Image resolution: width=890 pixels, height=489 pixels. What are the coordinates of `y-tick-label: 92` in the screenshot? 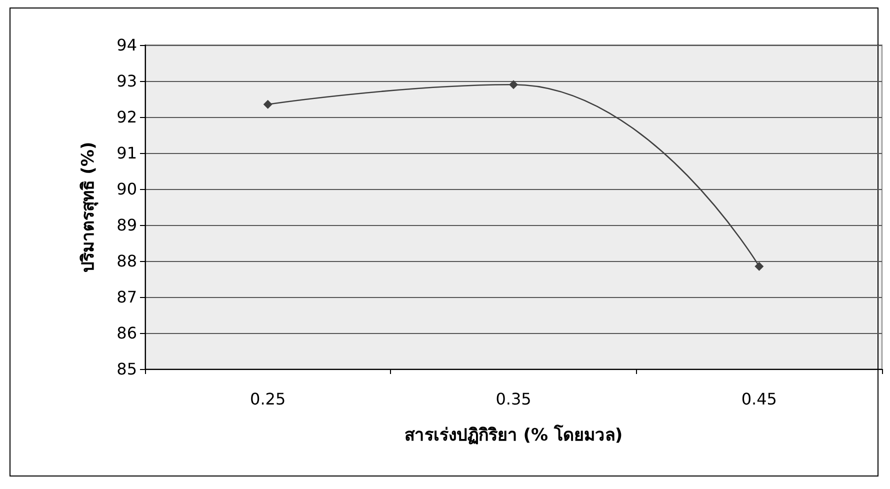 It's located at (126, 117).